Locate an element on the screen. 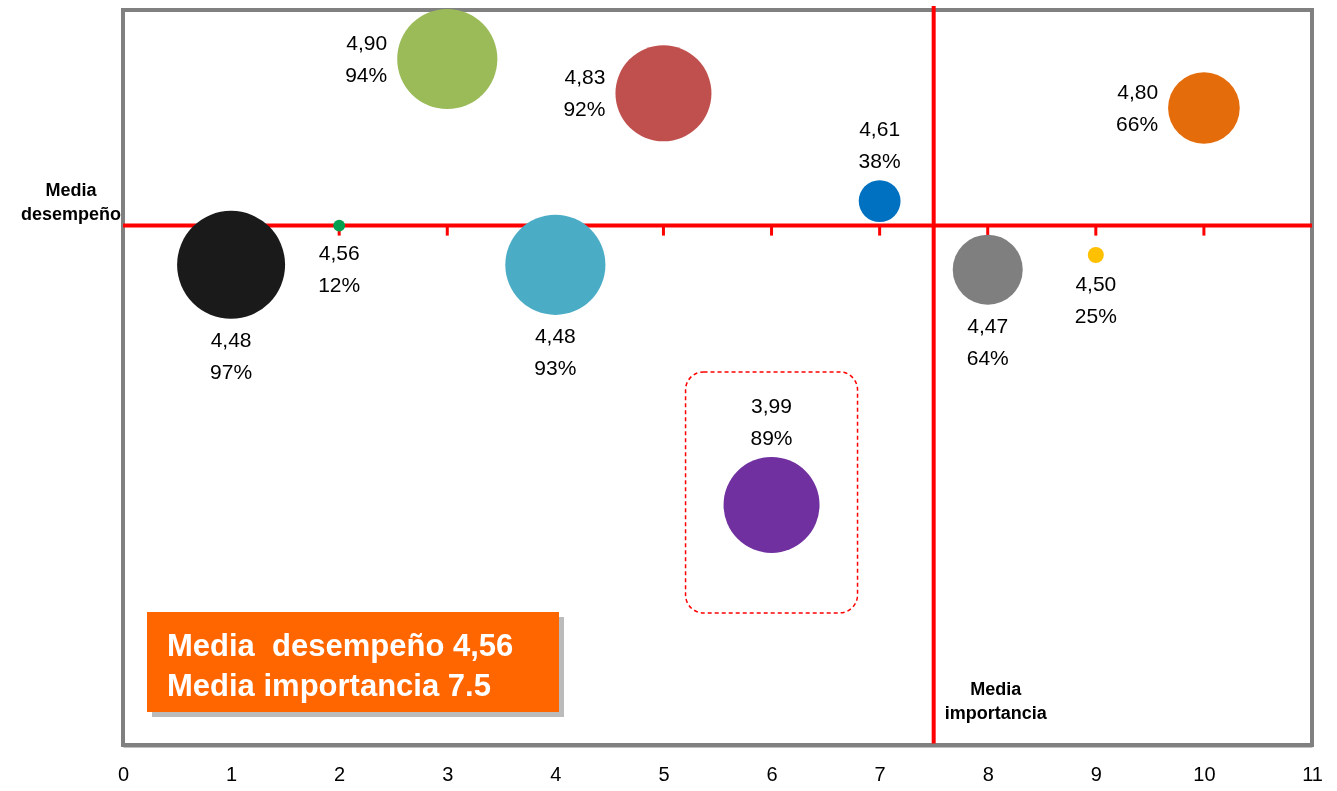 Image resolution: width=1337 pixels, height=791 pixels. x-tick-label: 1 is located at coordinates (232, 774).